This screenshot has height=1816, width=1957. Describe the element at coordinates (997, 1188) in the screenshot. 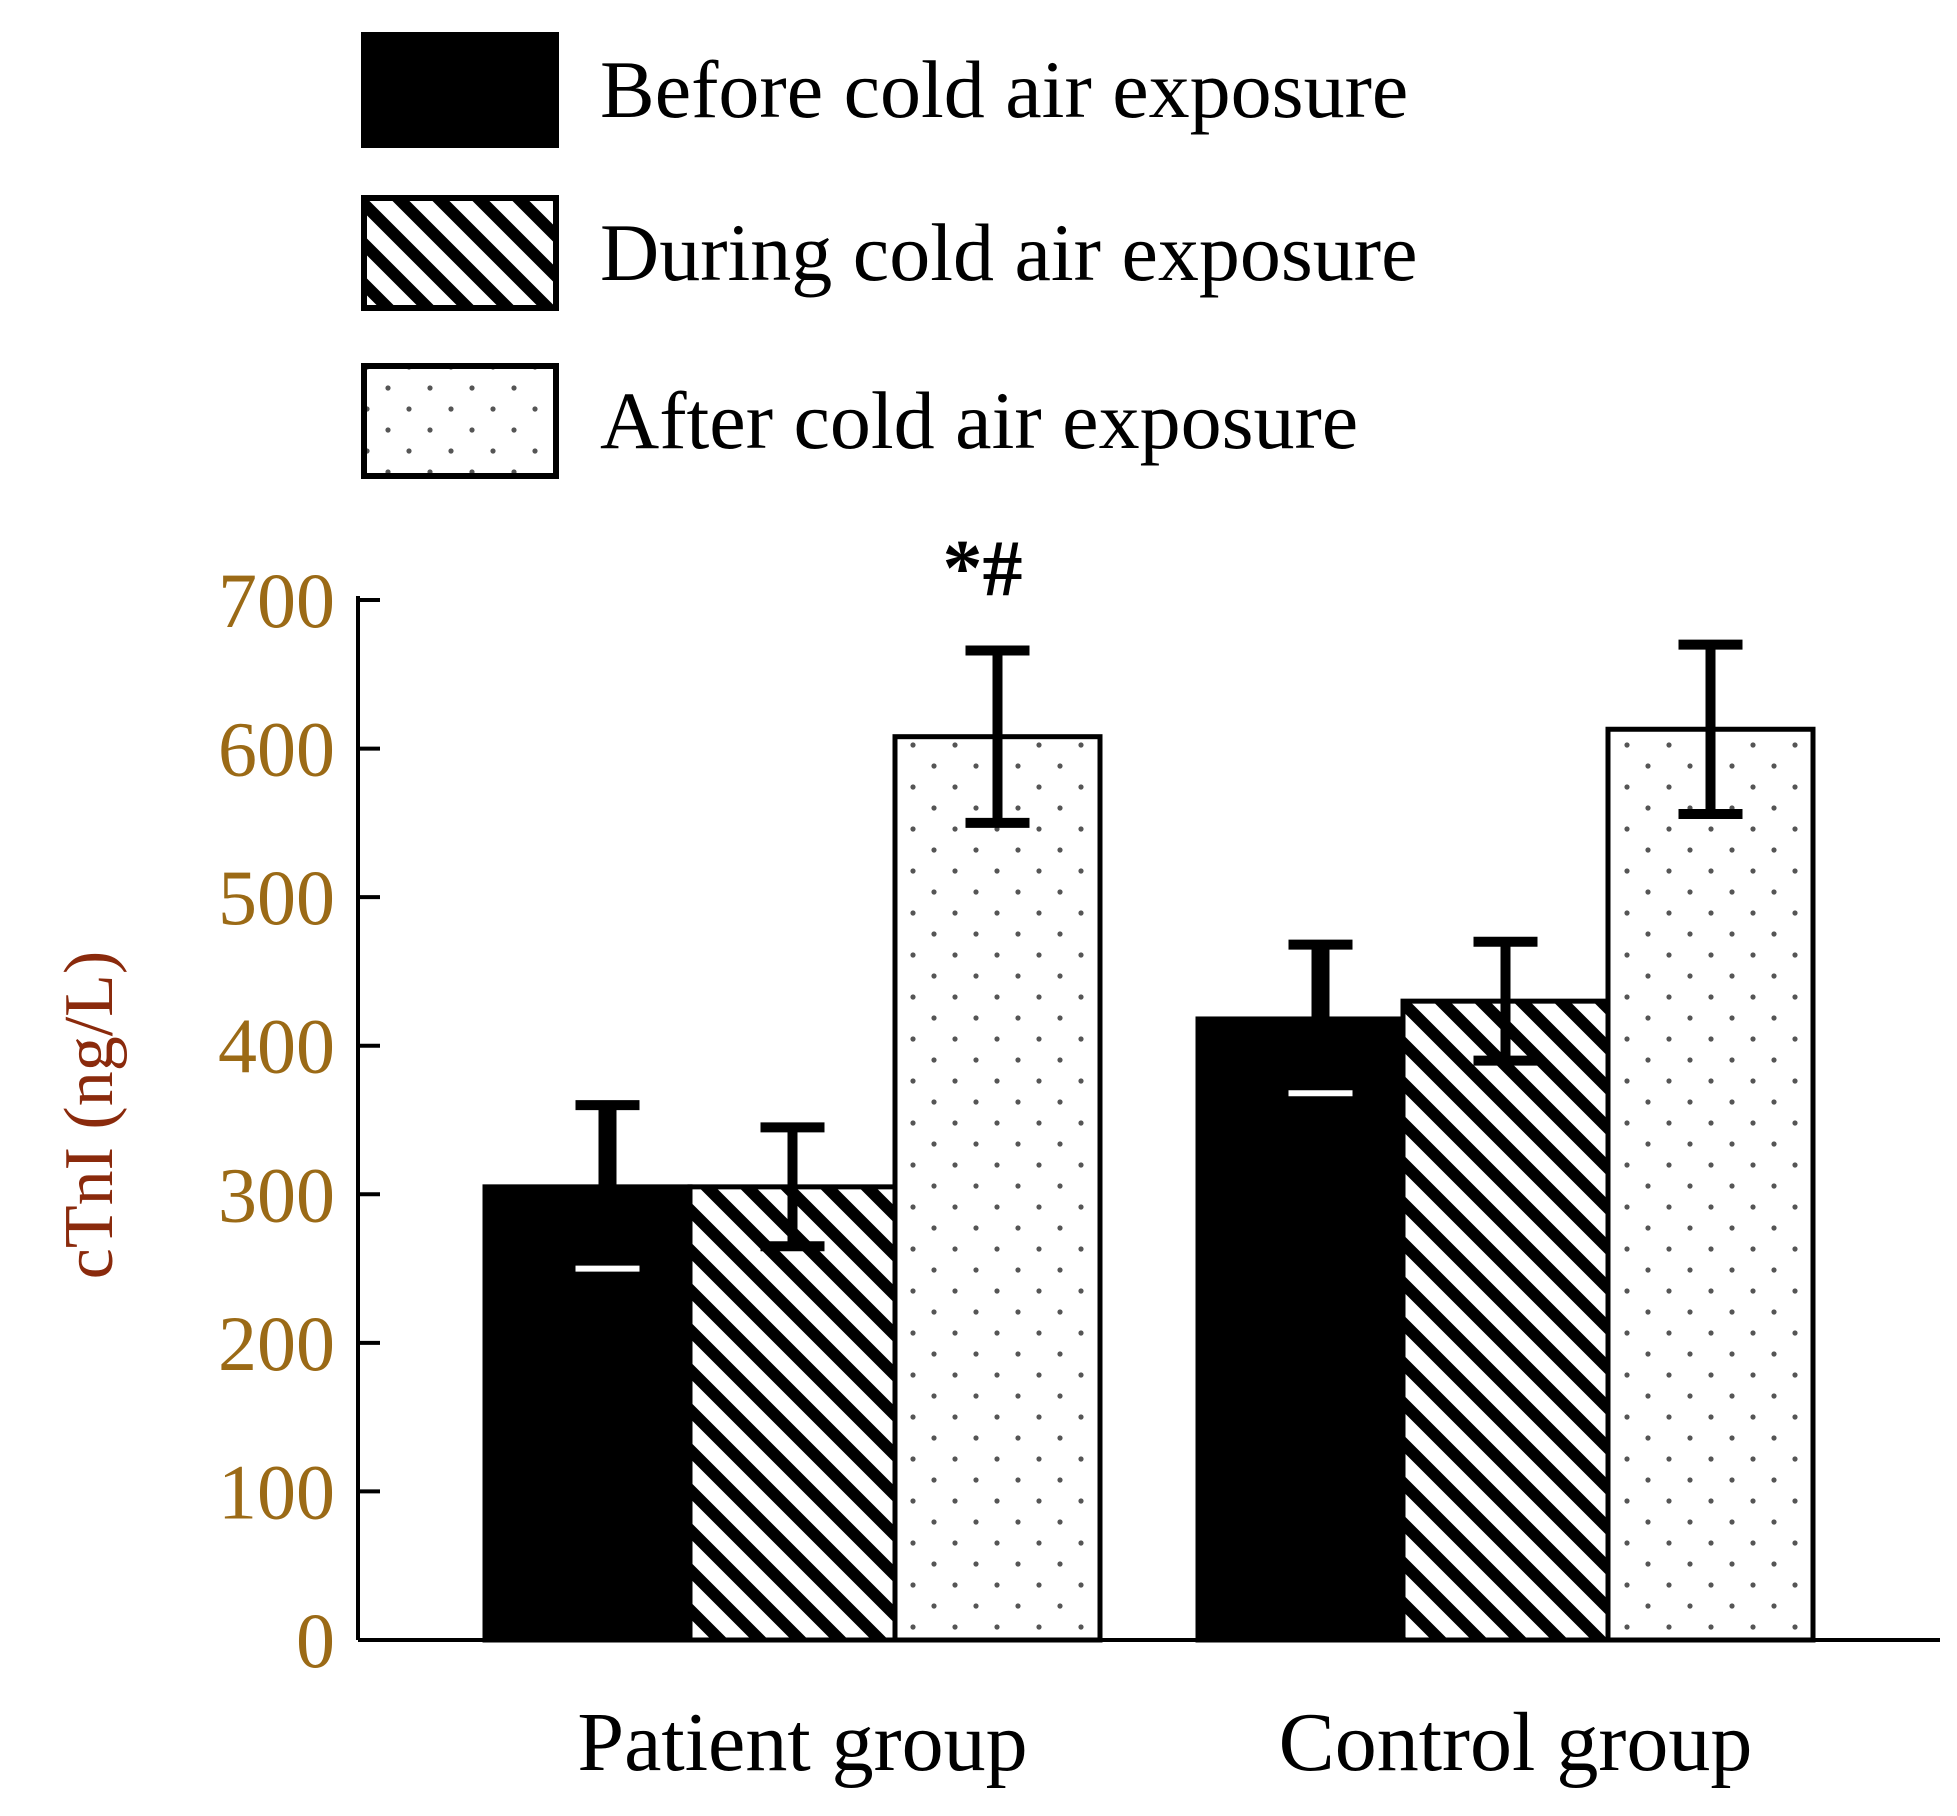

I see `bar-patient-group-after-cold-air-exposure` at that location.